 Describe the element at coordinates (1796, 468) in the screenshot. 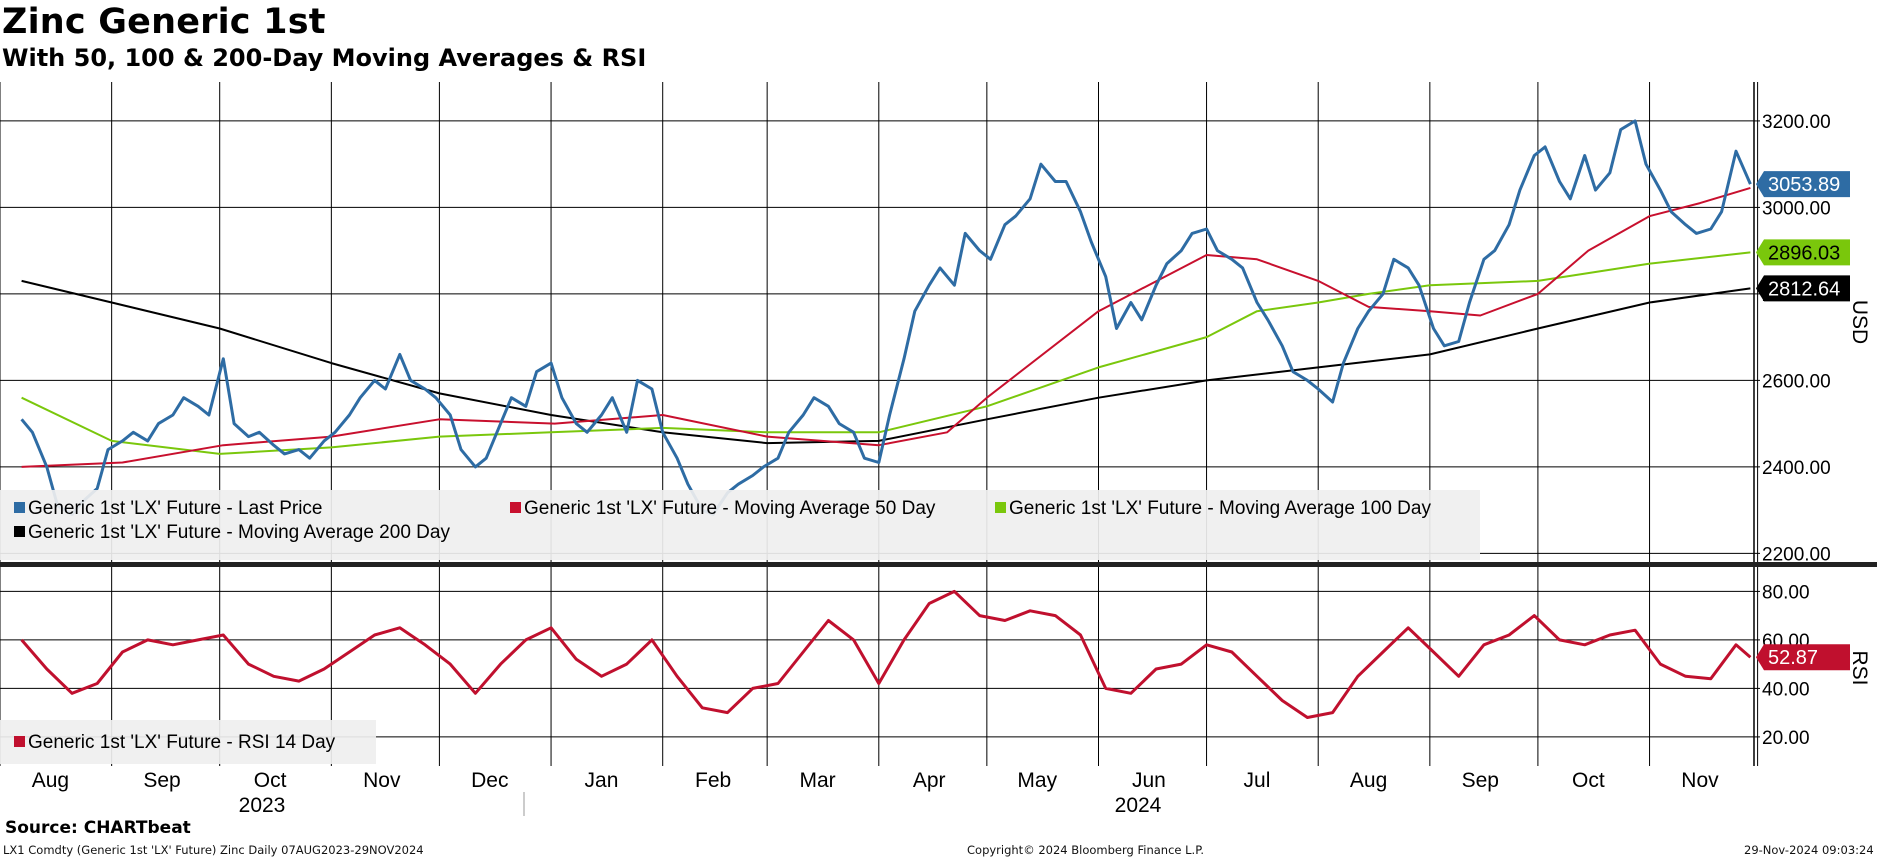

I see `price-tick-label: 2400.00` at that location.